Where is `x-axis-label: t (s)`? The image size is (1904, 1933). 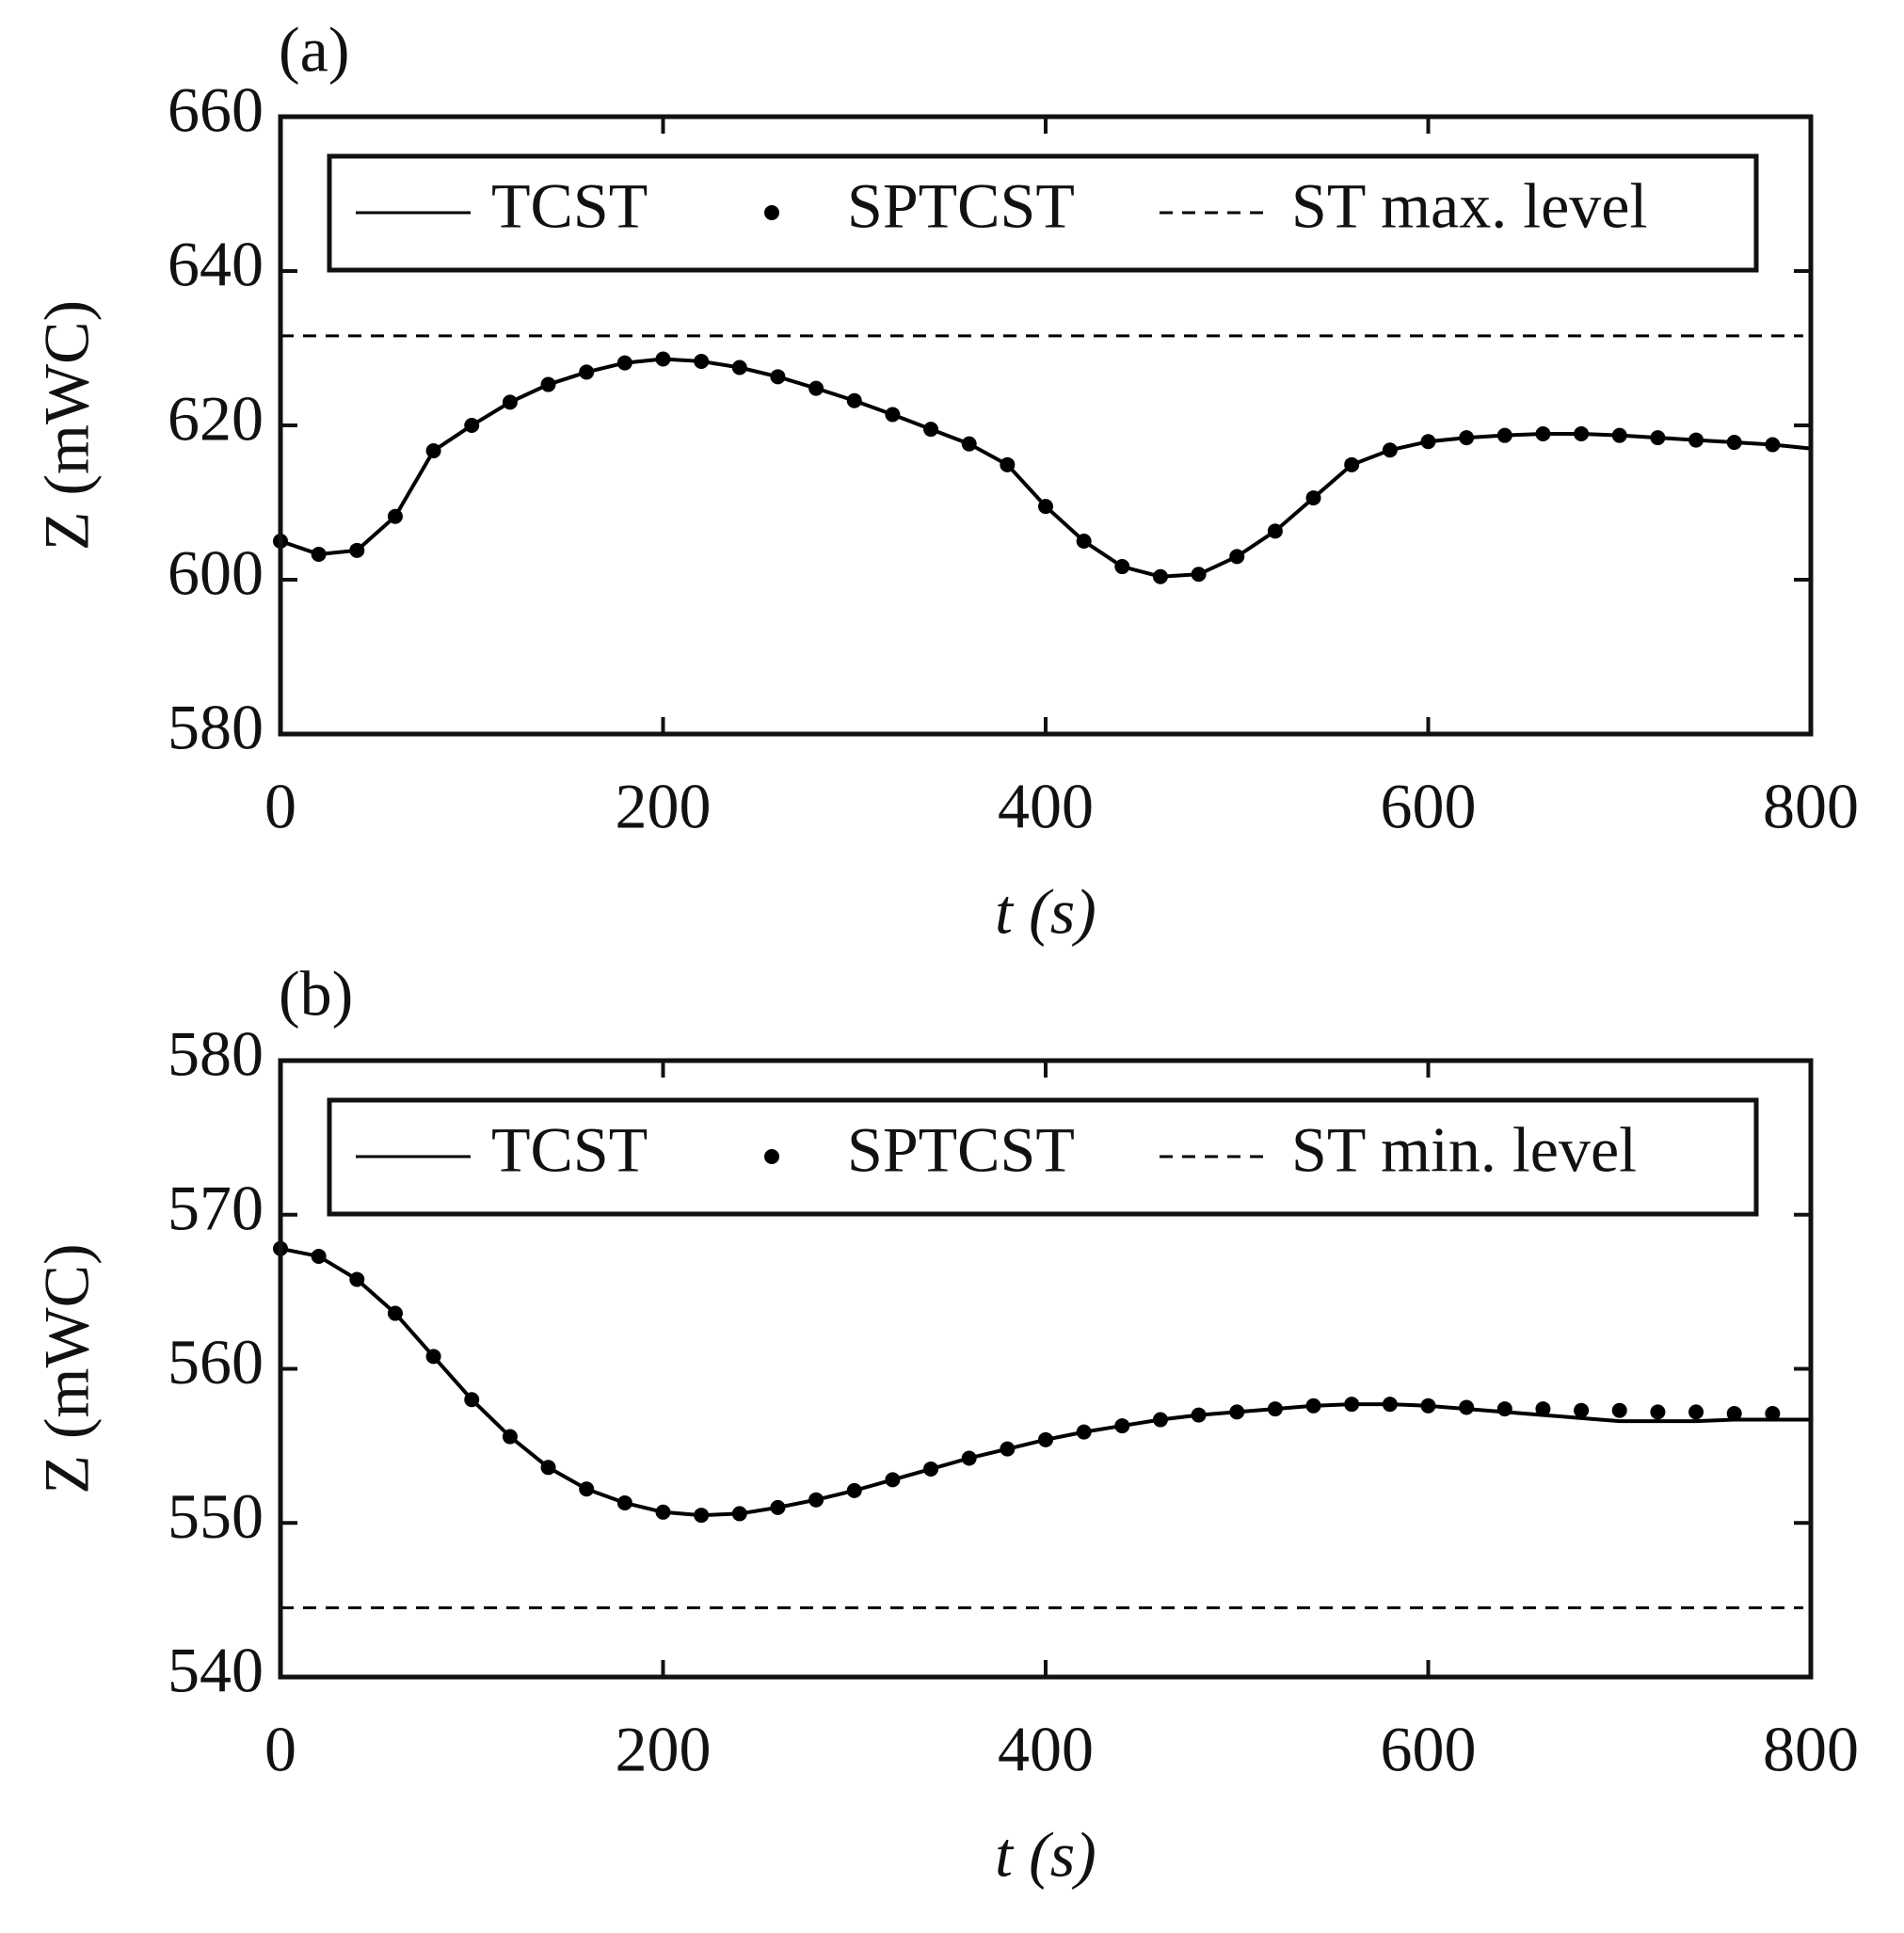 x-axis-label: t (s) is located at coordinates (1045, 1855).